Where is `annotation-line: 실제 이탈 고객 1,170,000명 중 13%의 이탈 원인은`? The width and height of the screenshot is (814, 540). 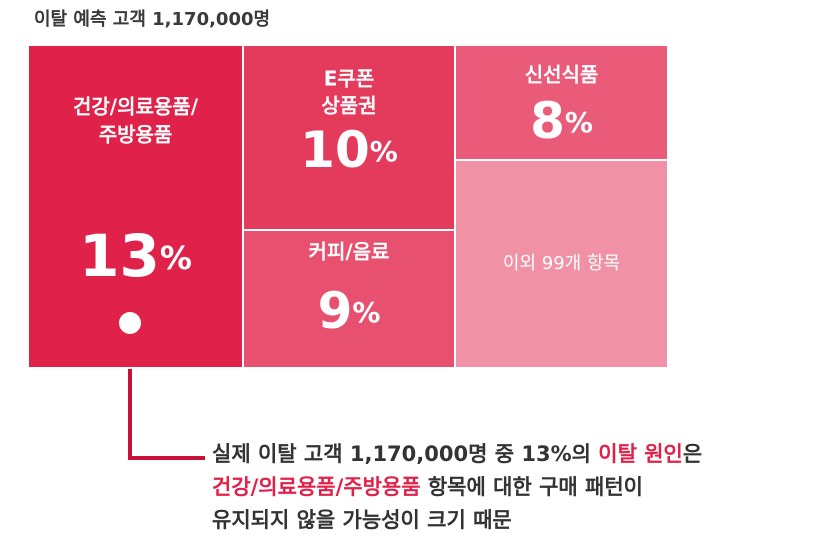
annotation-line: 실제 이탈 고객 1,170,000명 중 13%의 이탈 원인은 is located at coordinates (457, 454).